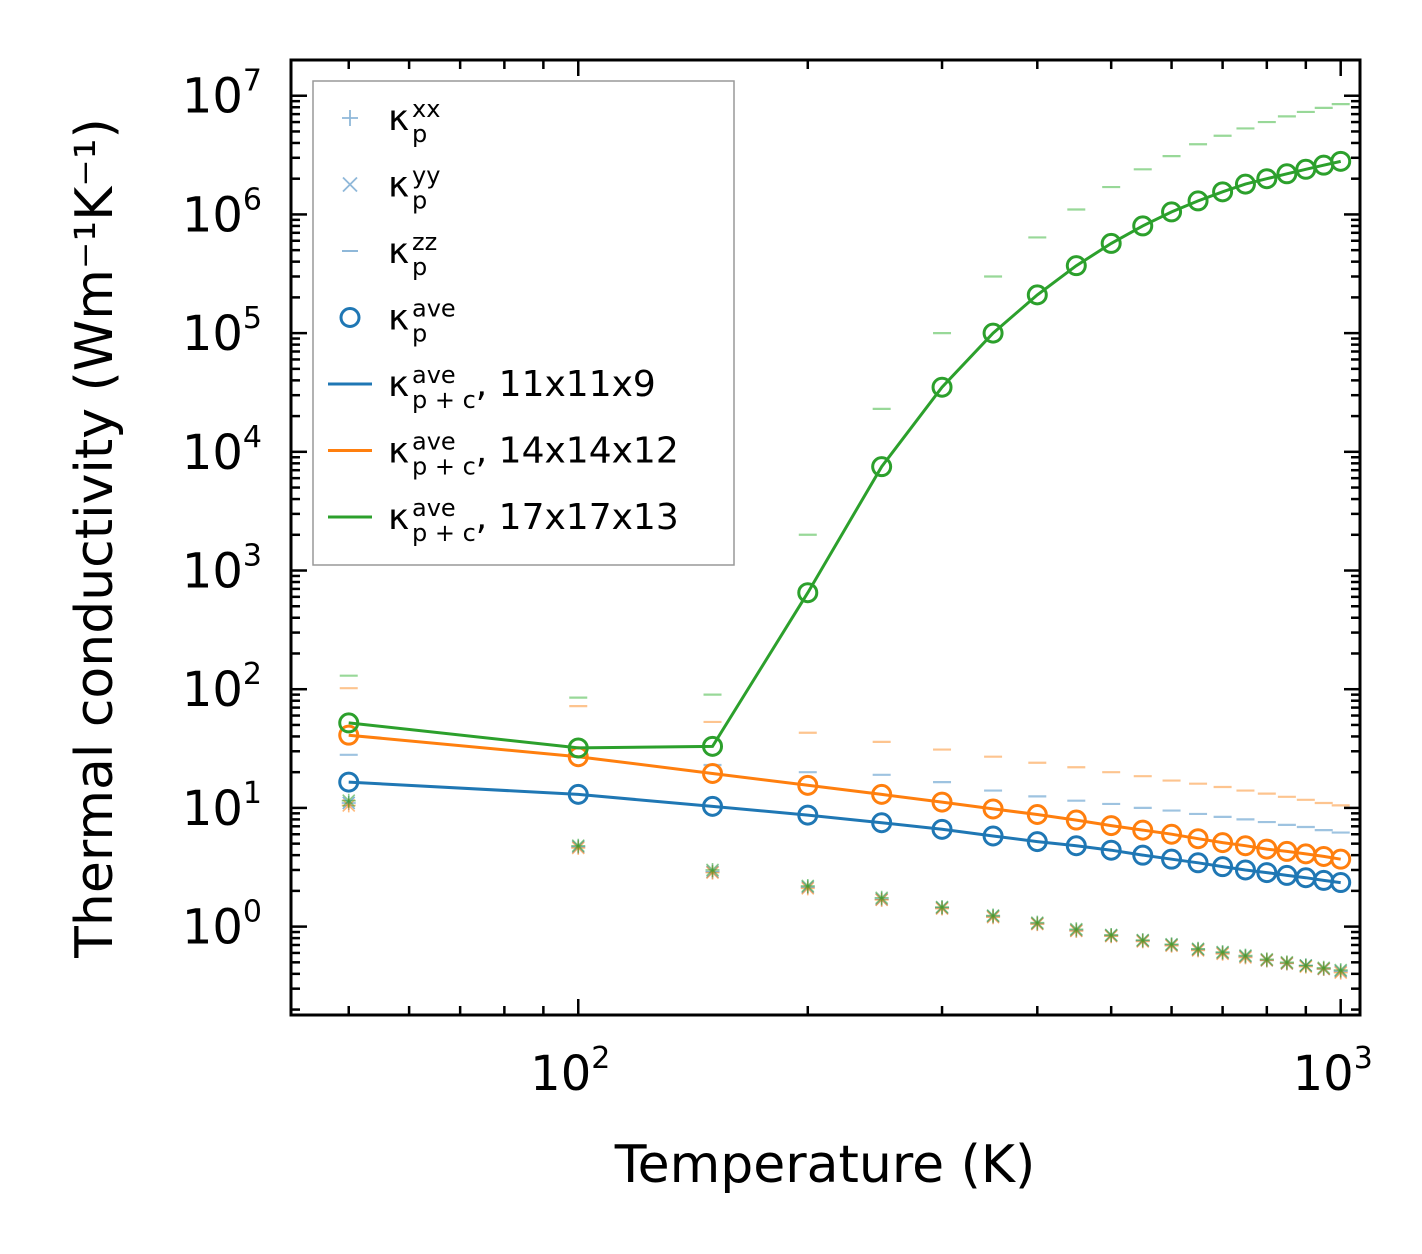  I want to click on legend-superscript: yy, so click(426, 176).